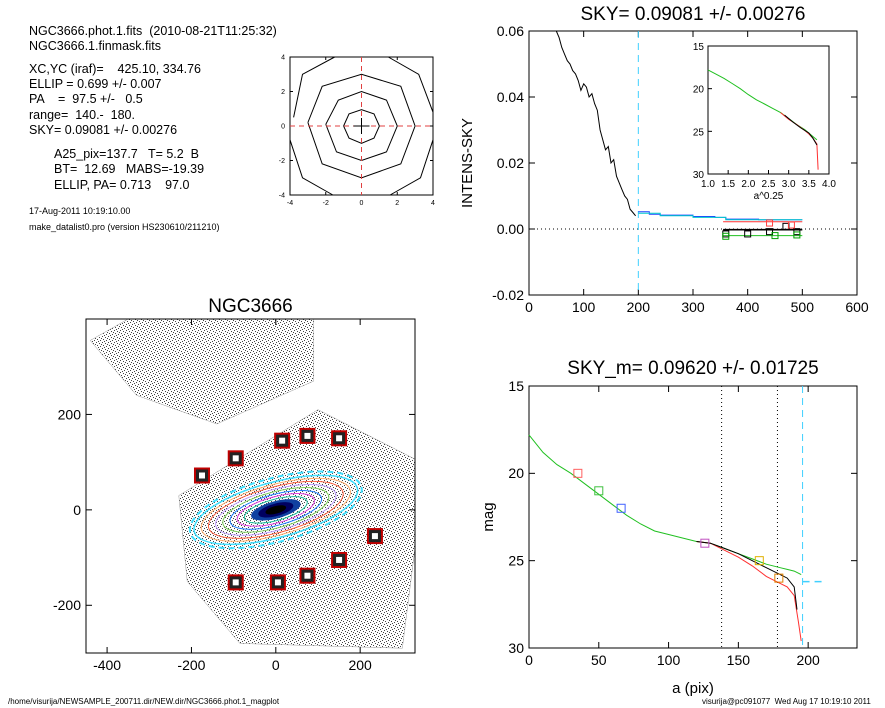 Image resolution: width=885 pixels, height=708 pixels. Describe the element at coordinates (669, 660) in the screenshot. I see `mag-xtick-label: 100` at that location.